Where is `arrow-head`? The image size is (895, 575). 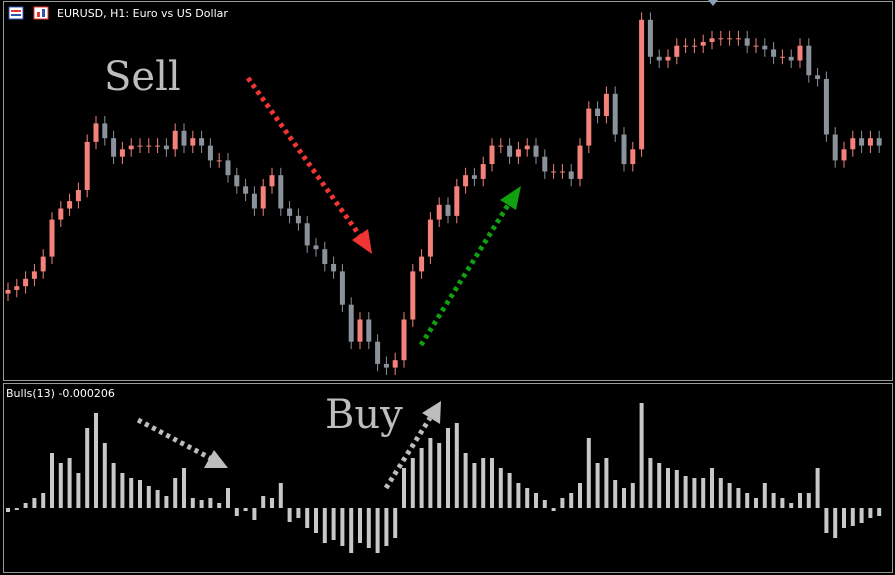
arrow-head is located at coordinates (431, 412).